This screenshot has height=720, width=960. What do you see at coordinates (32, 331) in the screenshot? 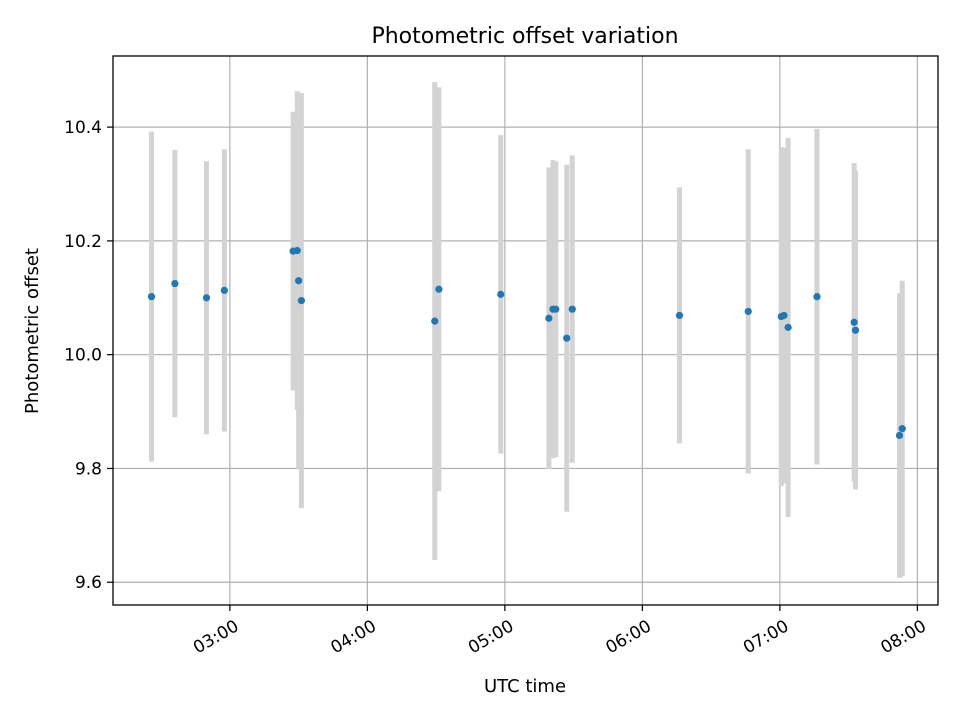
I see `y-axis-label: Photometric offset` at bounding box center [32, 331].